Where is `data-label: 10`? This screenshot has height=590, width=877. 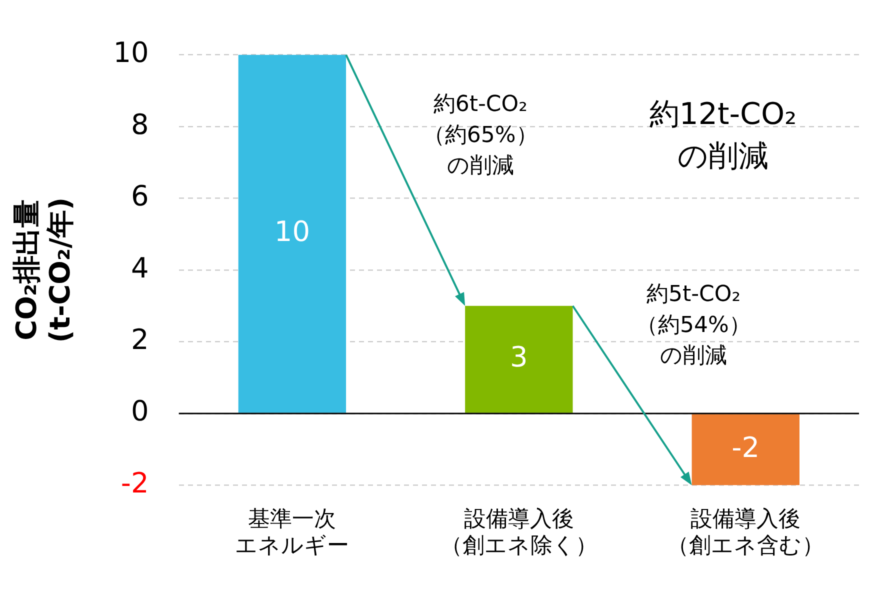
data-label: 10 is located at coordinates (292, 231).